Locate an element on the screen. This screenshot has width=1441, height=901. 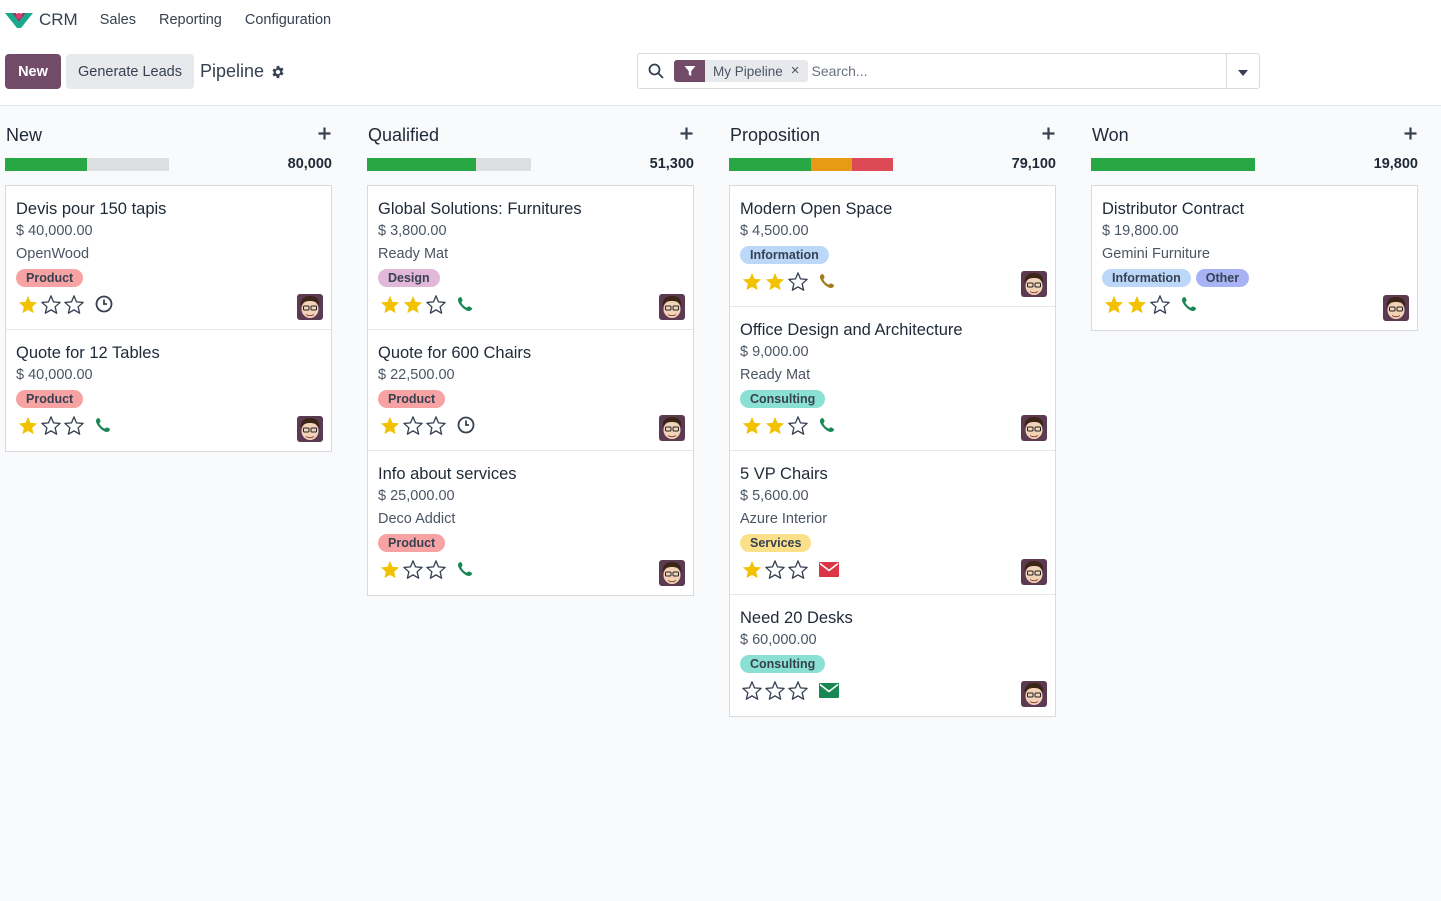
mail-overdue-icon is located at coordinates (829, 569).